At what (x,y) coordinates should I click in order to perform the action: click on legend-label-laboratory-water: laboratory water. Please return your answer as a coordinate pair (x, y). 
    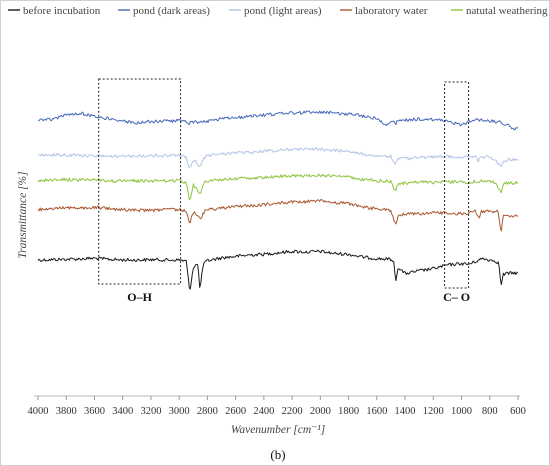
    Looking at the image, I should click on (391, 11).